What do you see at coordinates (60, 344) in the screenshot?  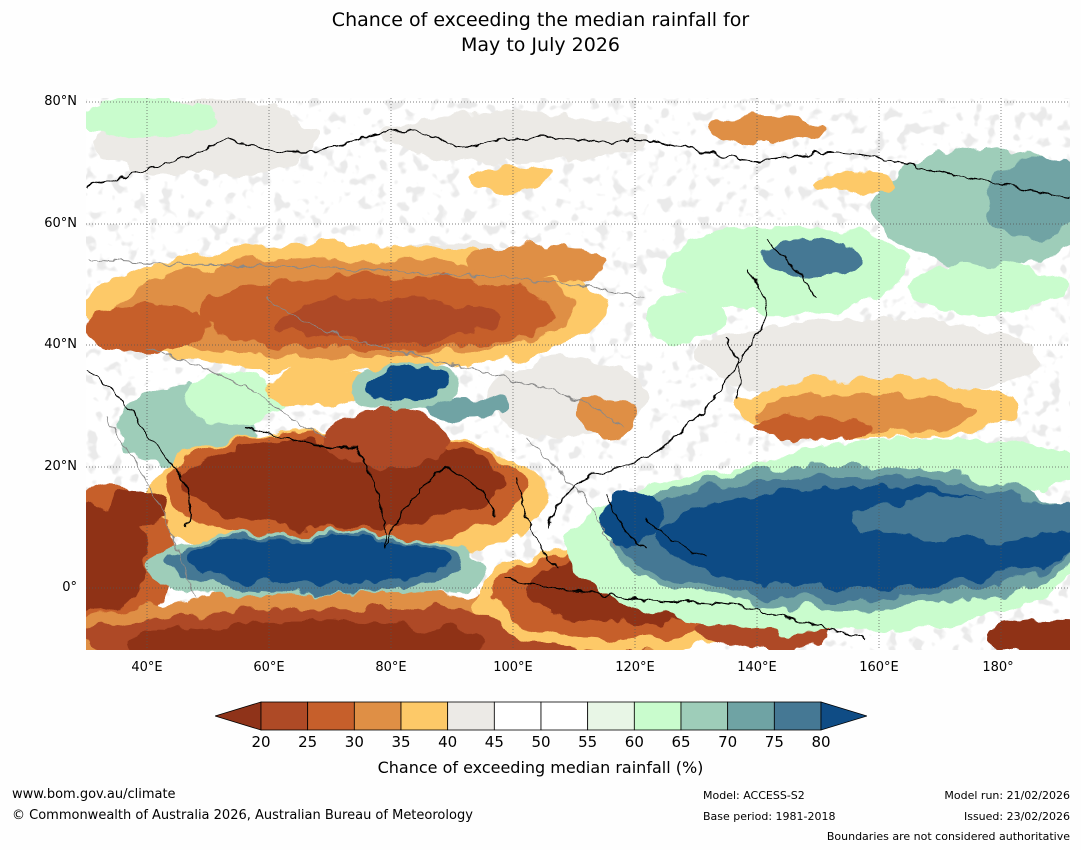 I see `lat-label-40n: 40°N` at bounding box center [60, 344].